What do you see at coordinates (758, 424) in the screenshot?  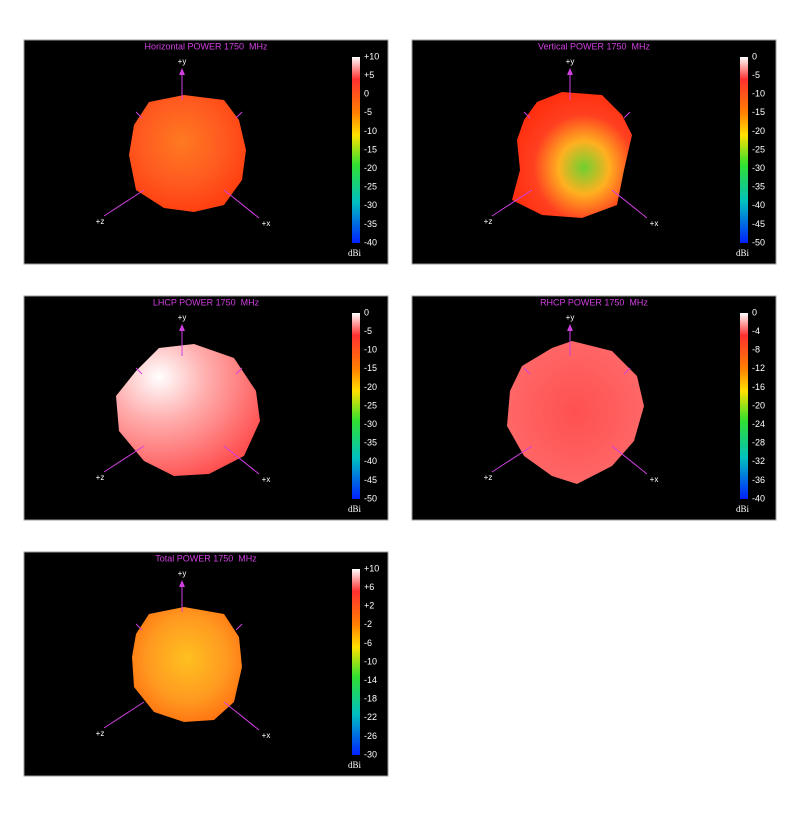 I see `colorbar-tick-label: -24` at bounding box center [758, 424].